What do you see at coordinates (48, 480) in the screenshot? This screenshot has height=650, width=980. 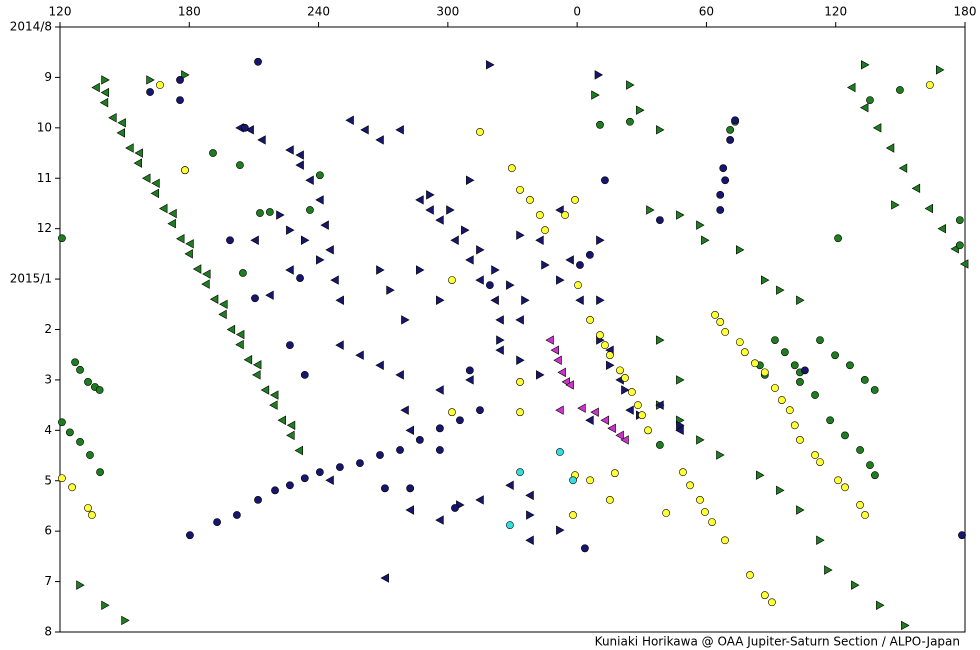 I see `y-tick-label: 5` at bounding box center [48, 480].